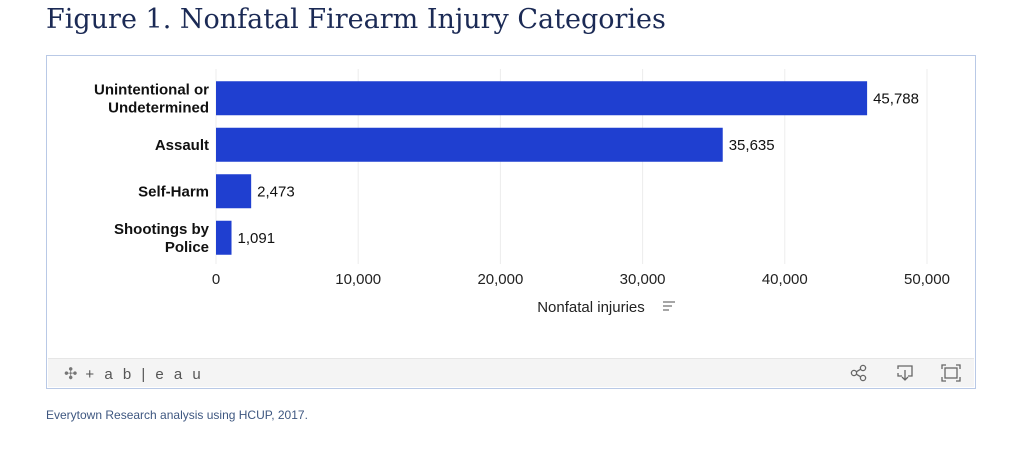 The width and height of the screenshot is (1024, 468). What do you see at coordinates (173, 191) in the screenshot?
I see `category-label: Self-Harm` at bounding box center [173, 191].